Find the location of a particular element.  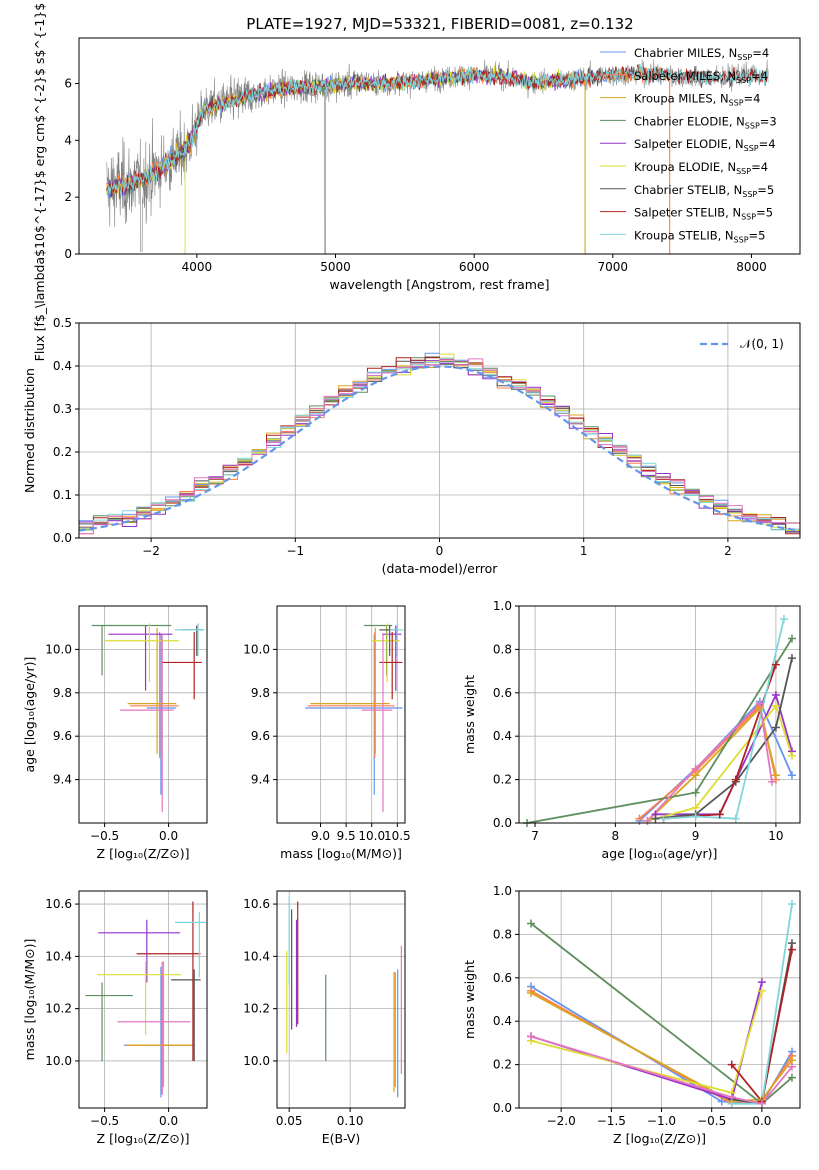

y-tick-label: 9.4 is located at coordinates (260, 780).